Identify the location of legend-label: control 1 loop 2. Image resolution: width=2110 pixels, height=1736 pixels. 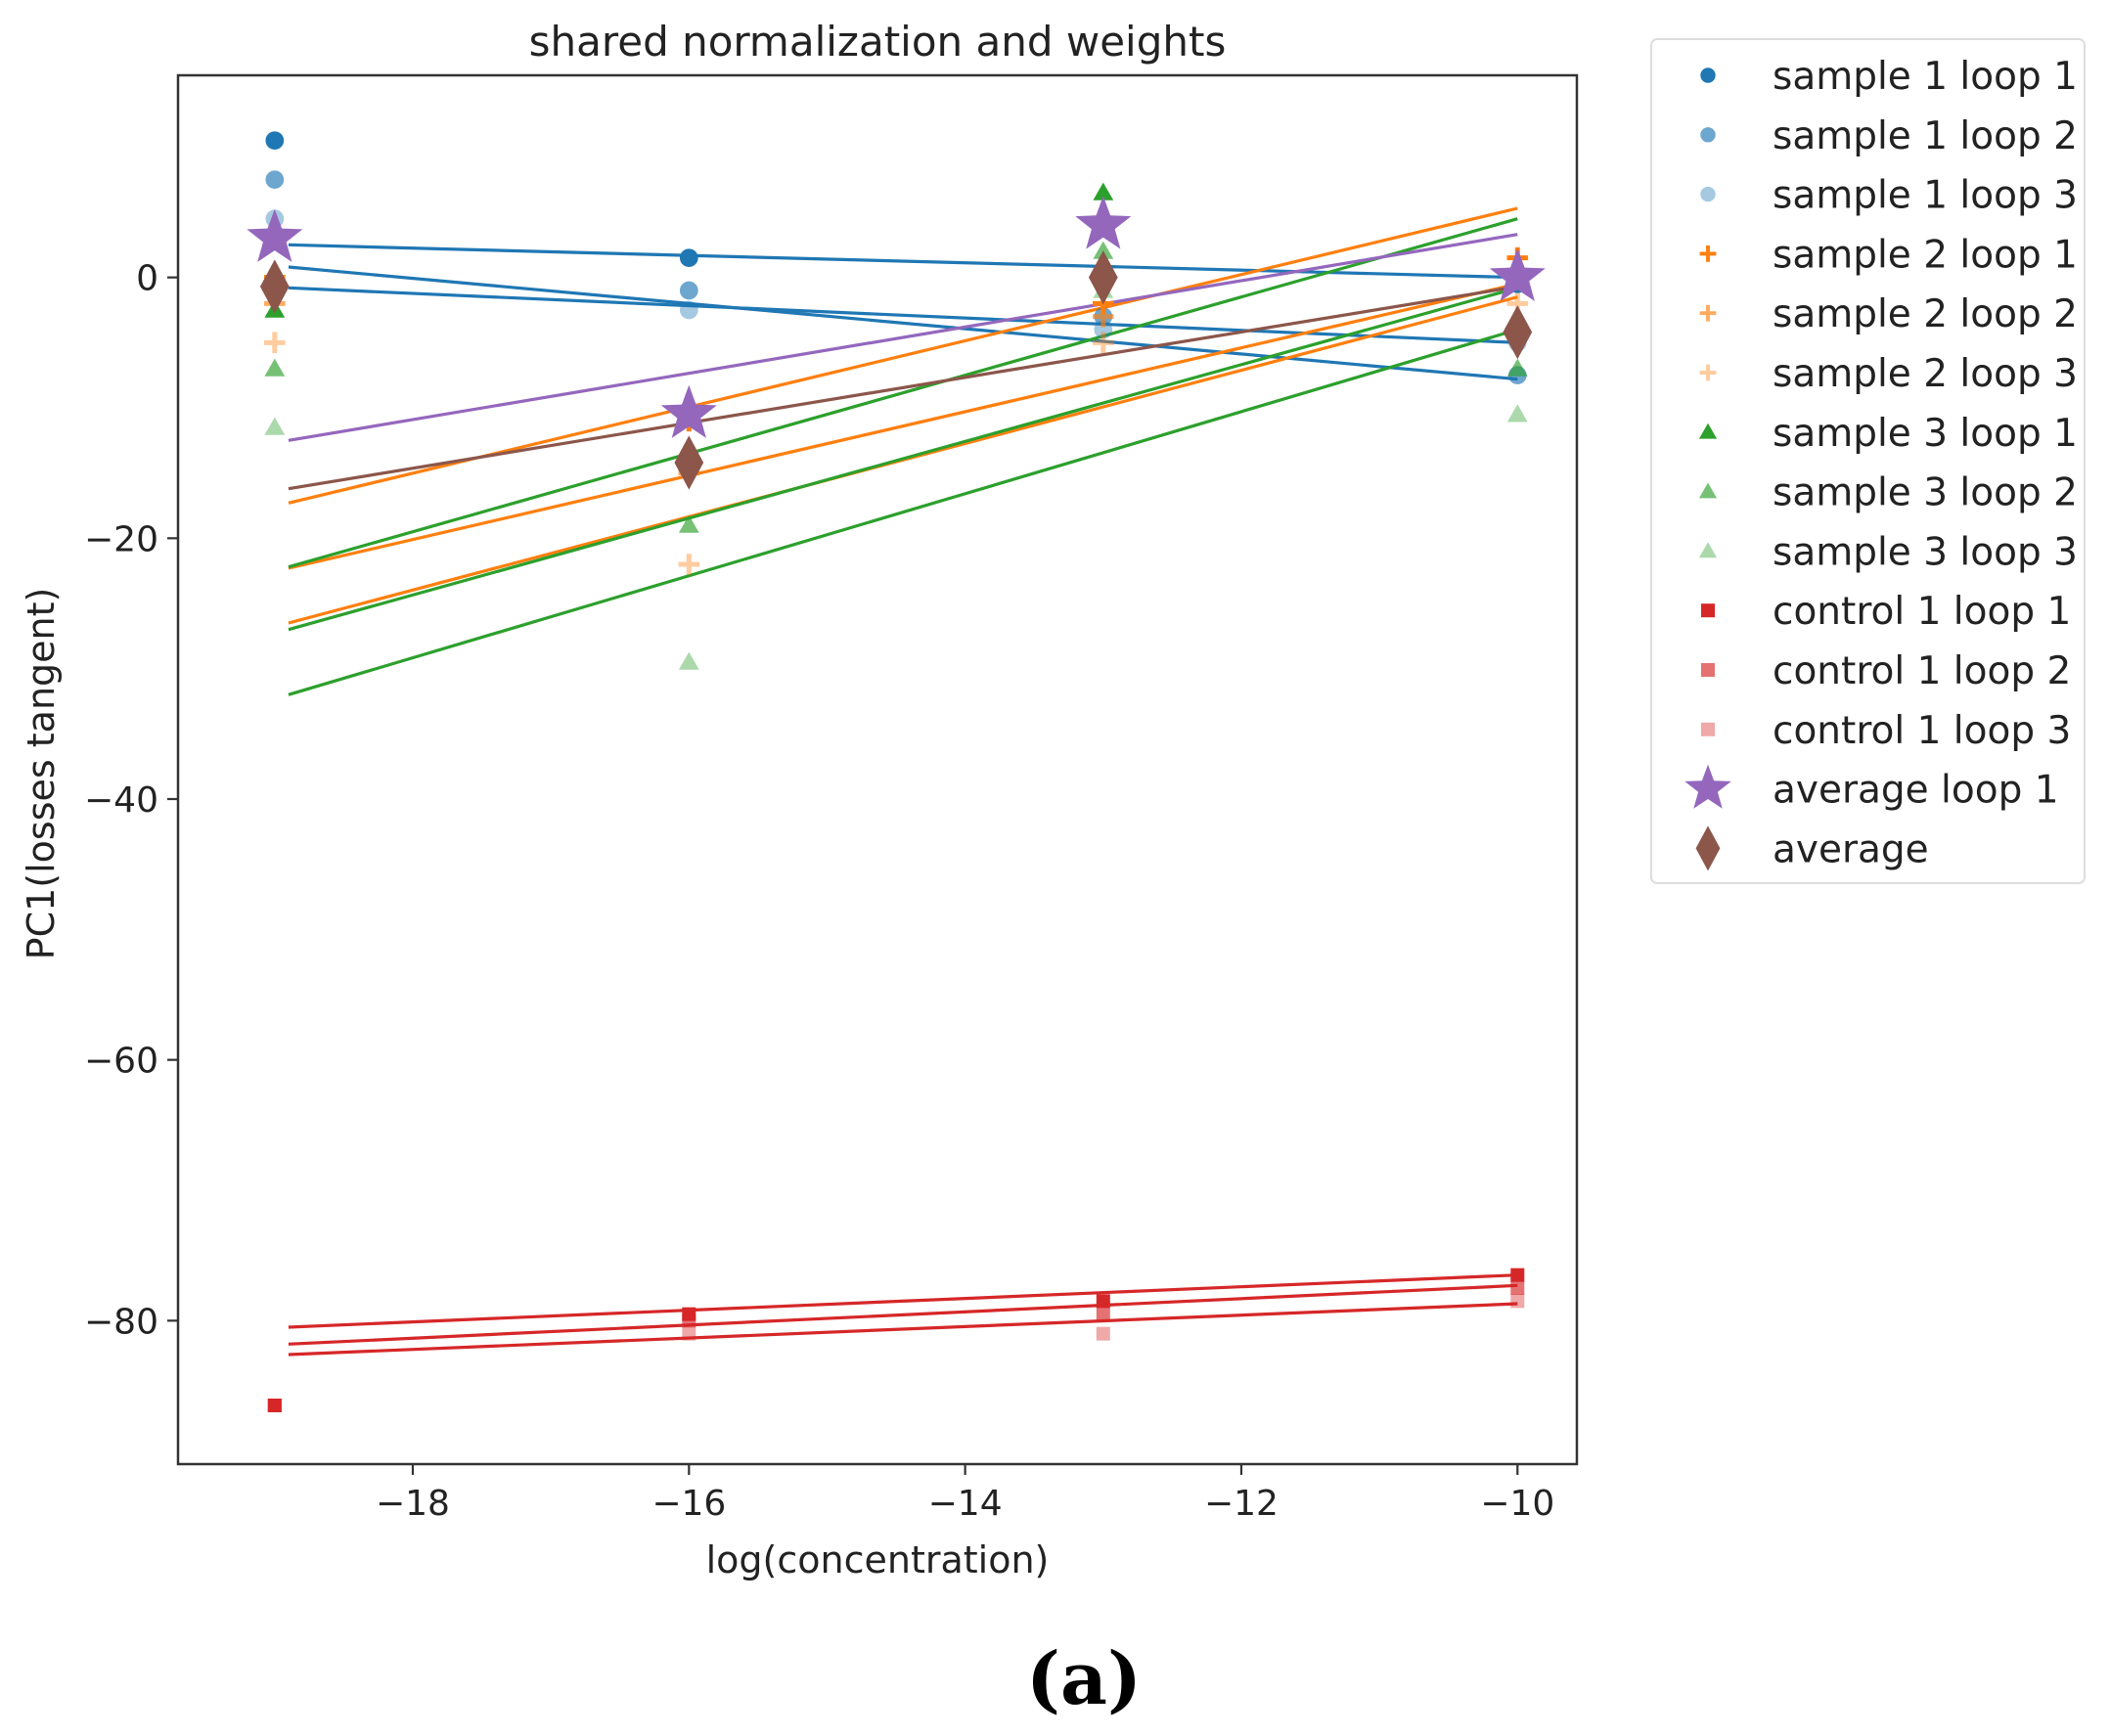
(1922, 671).